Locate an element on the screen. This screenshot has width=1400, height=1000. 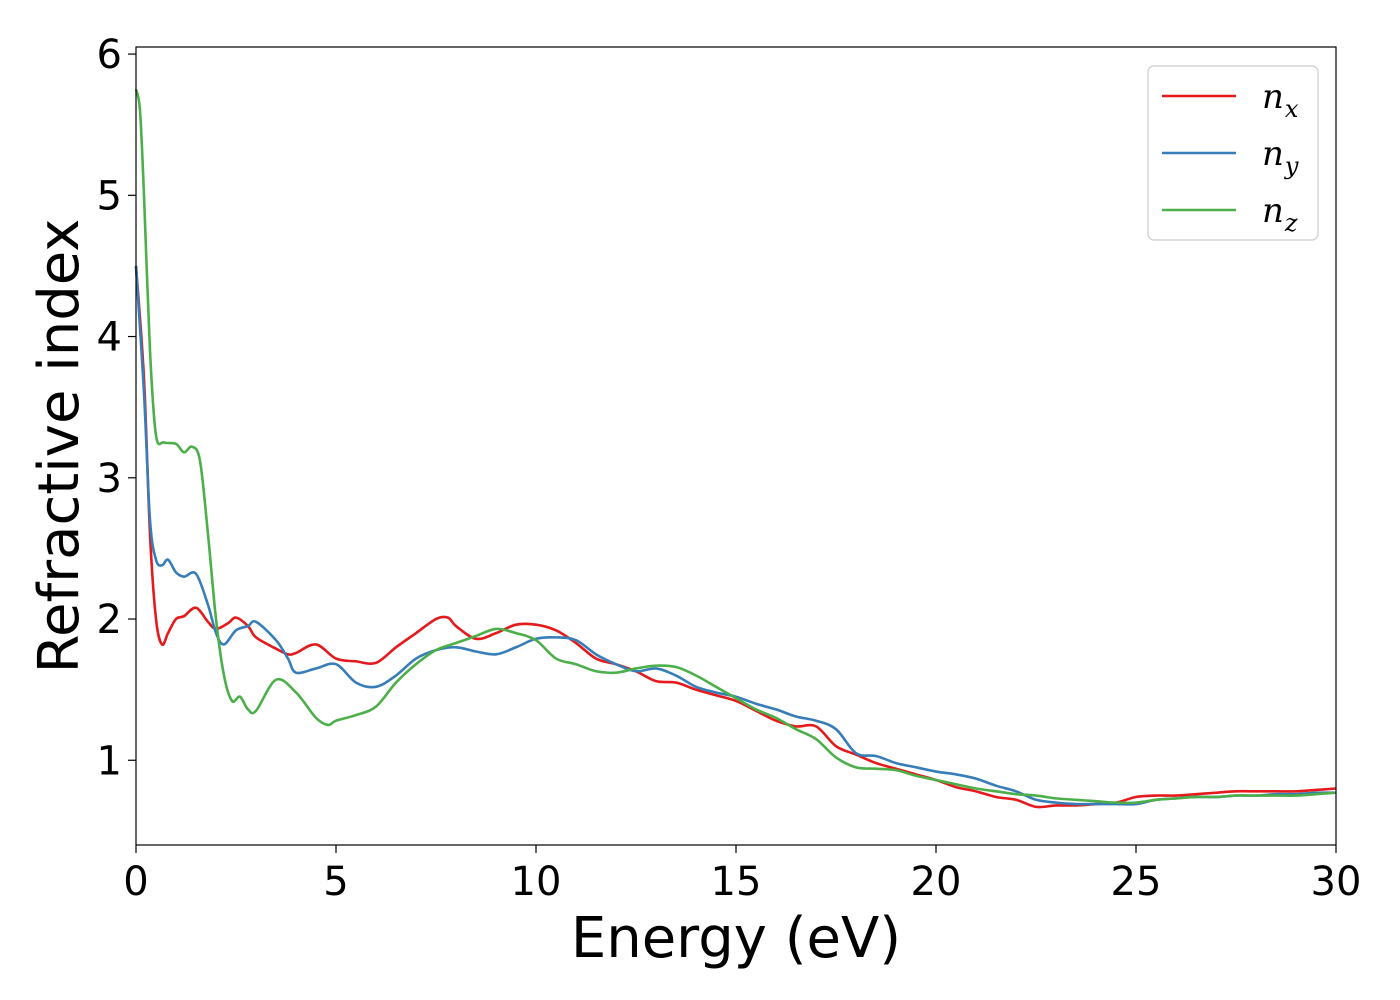
y-tick-label: 6 is located at coordinates (109, 55).